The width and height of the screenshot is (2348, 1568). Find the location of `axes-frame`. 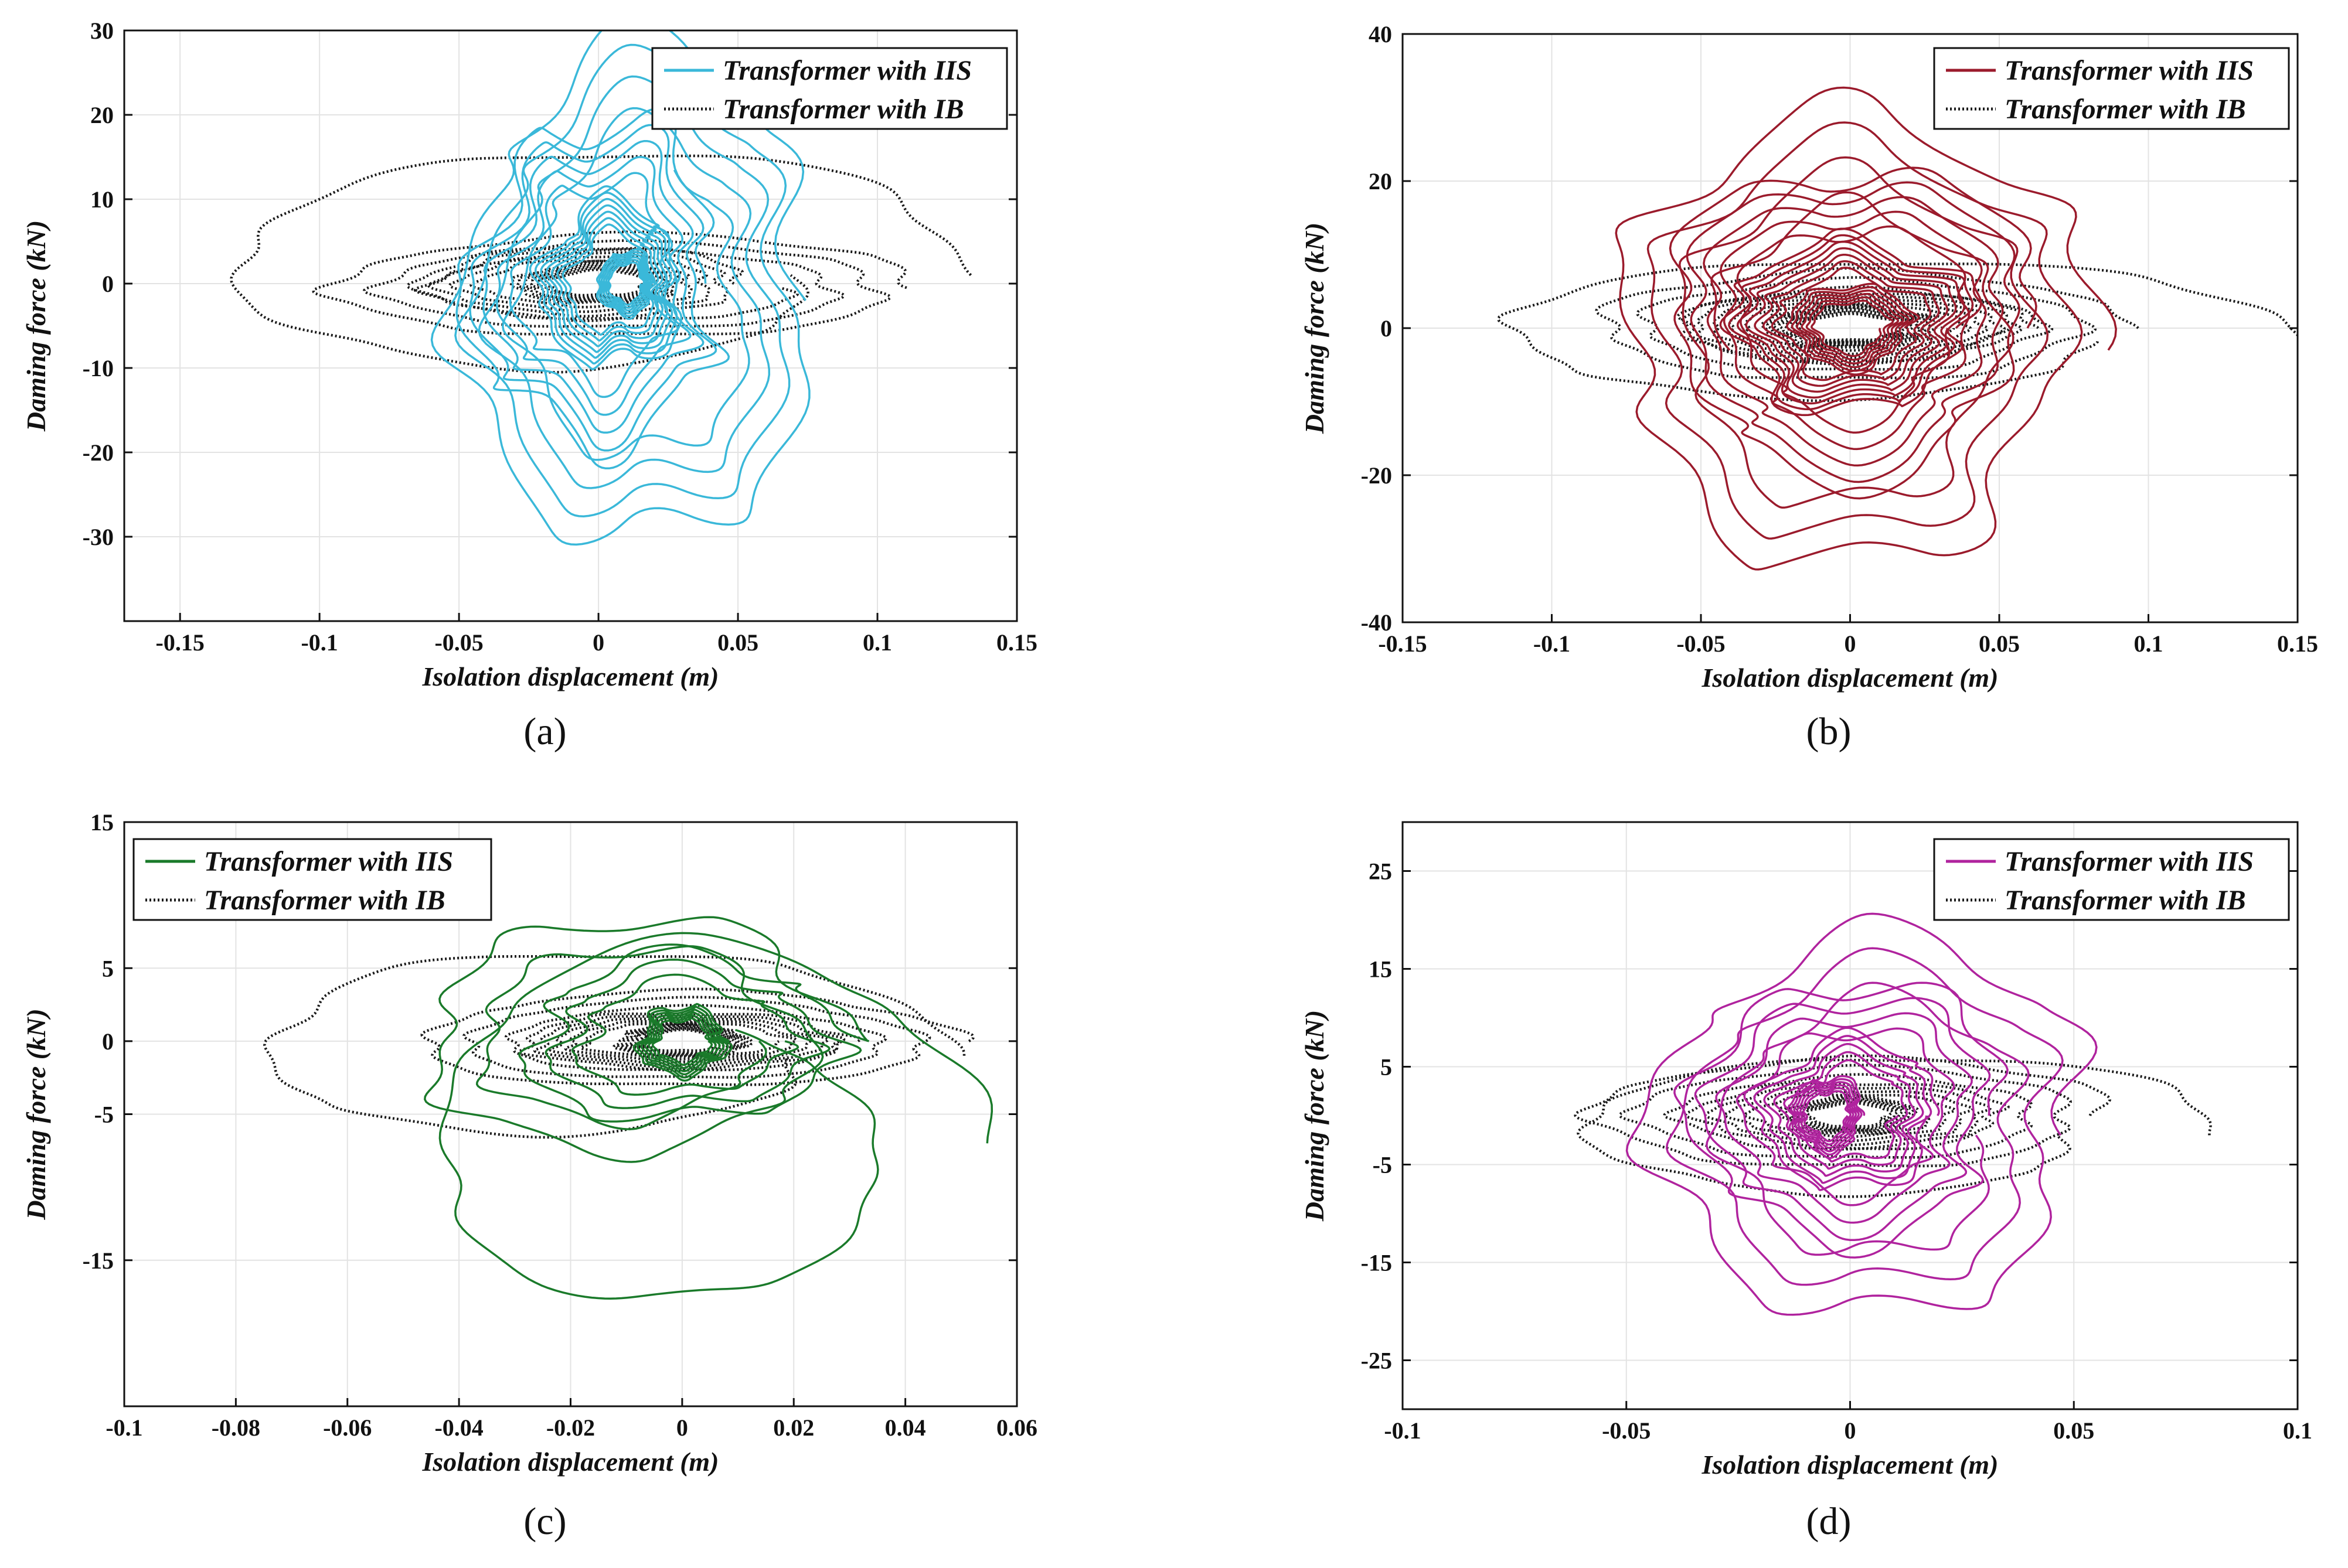

axes-frame is located at coordinates (570, 325).